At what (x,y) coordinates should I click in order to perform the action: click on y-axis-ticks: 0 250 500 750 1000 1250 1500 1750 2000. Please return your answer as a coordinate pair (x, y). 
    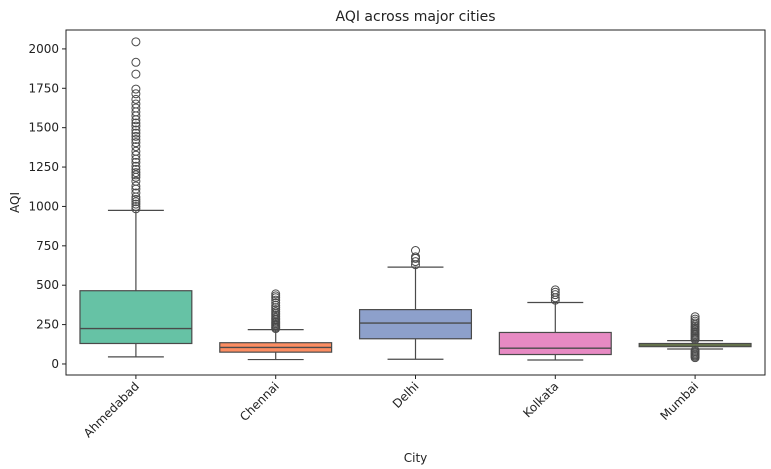
    Looking at the image, I should click on (47, 206).